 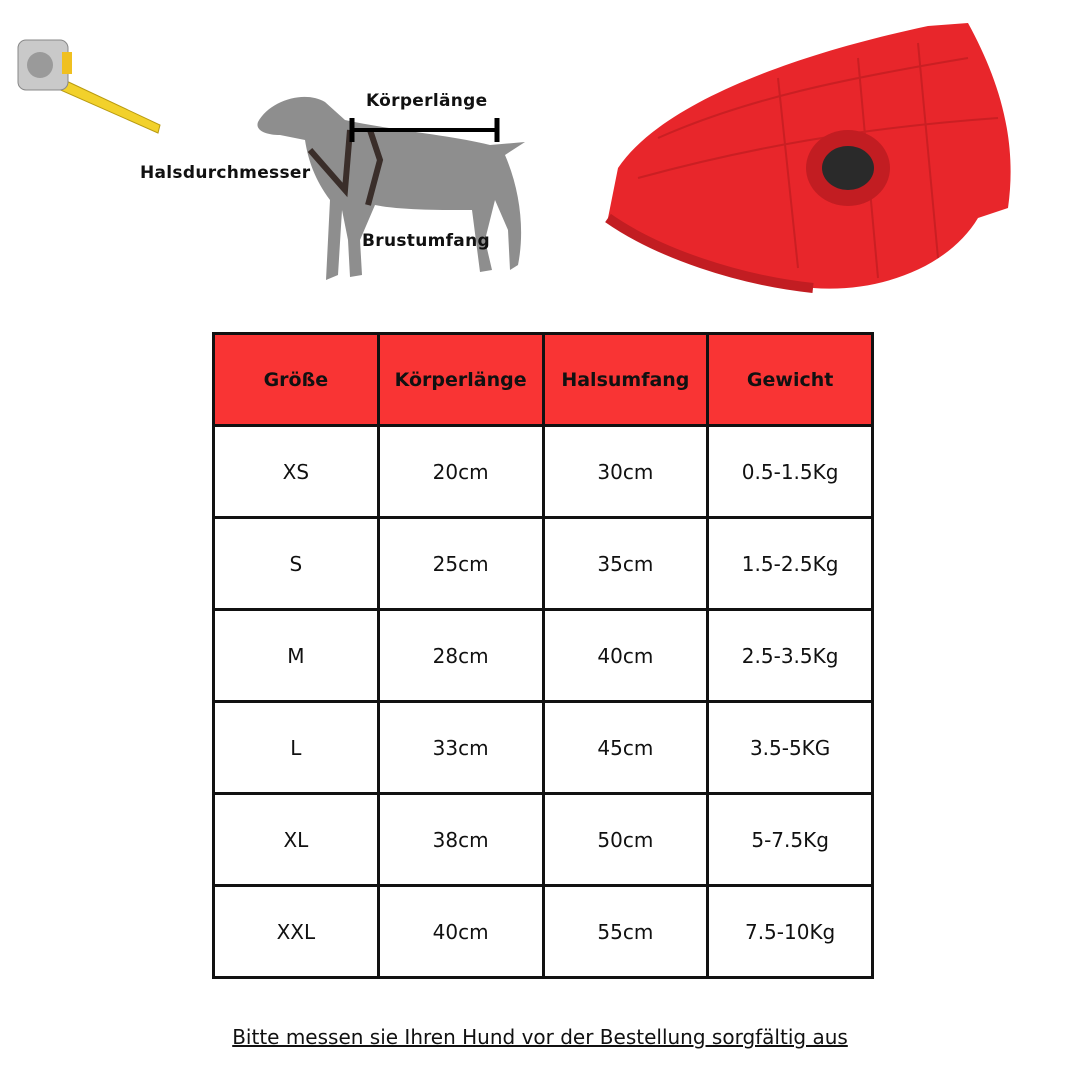 I want to click on table-cell: 38cm, so click(x=460, y=839).